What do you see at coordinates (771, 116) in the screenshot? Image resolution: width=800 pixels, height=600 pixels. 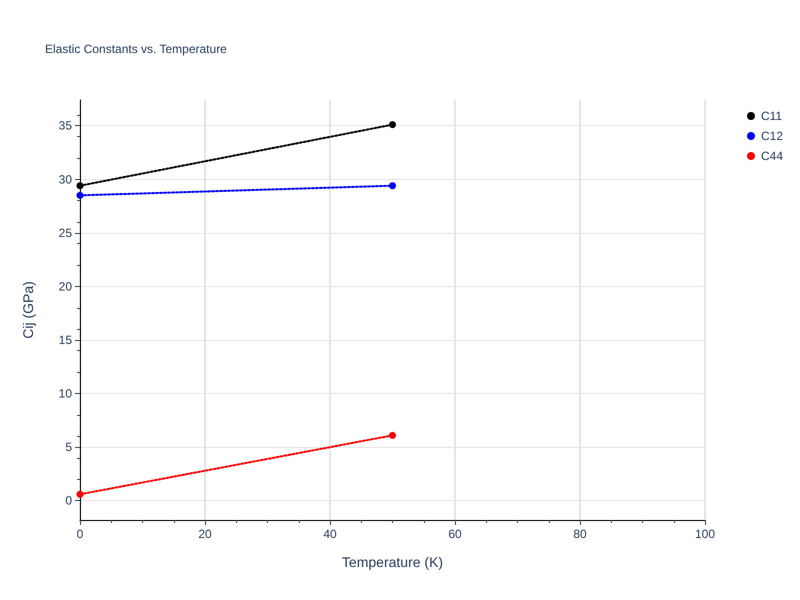 I see `legend-label: C11` at bounding box center [771, 116].